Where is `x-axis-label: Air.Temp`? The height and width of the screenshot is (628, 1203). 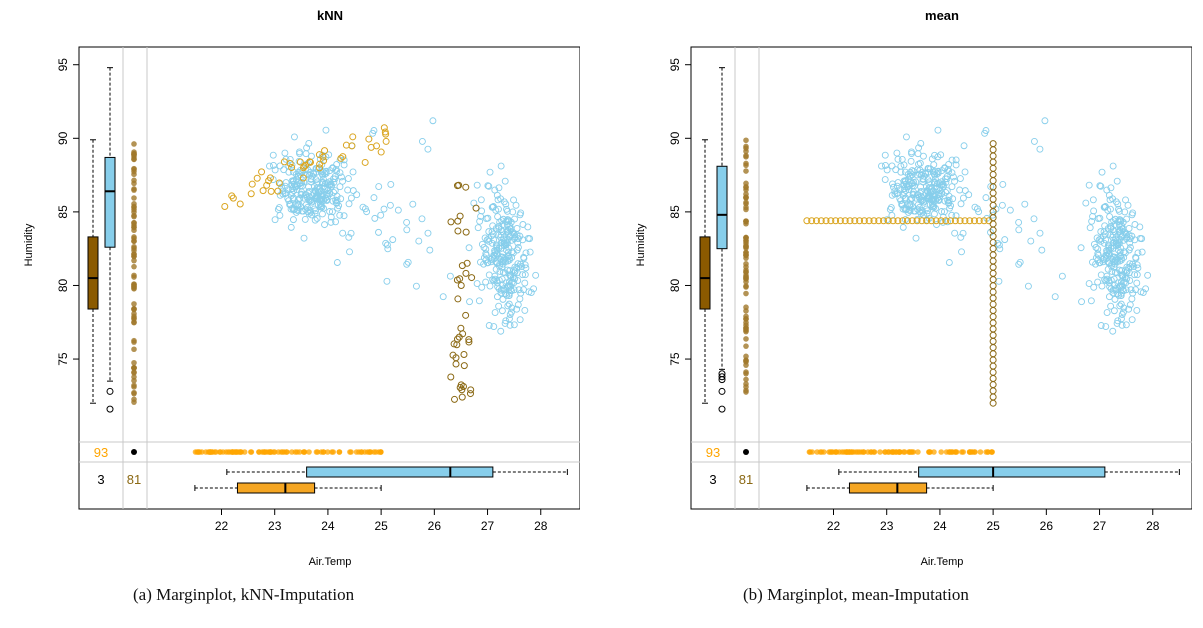
x-axis-label: Air.Temp is located at coordinates (942, 562).